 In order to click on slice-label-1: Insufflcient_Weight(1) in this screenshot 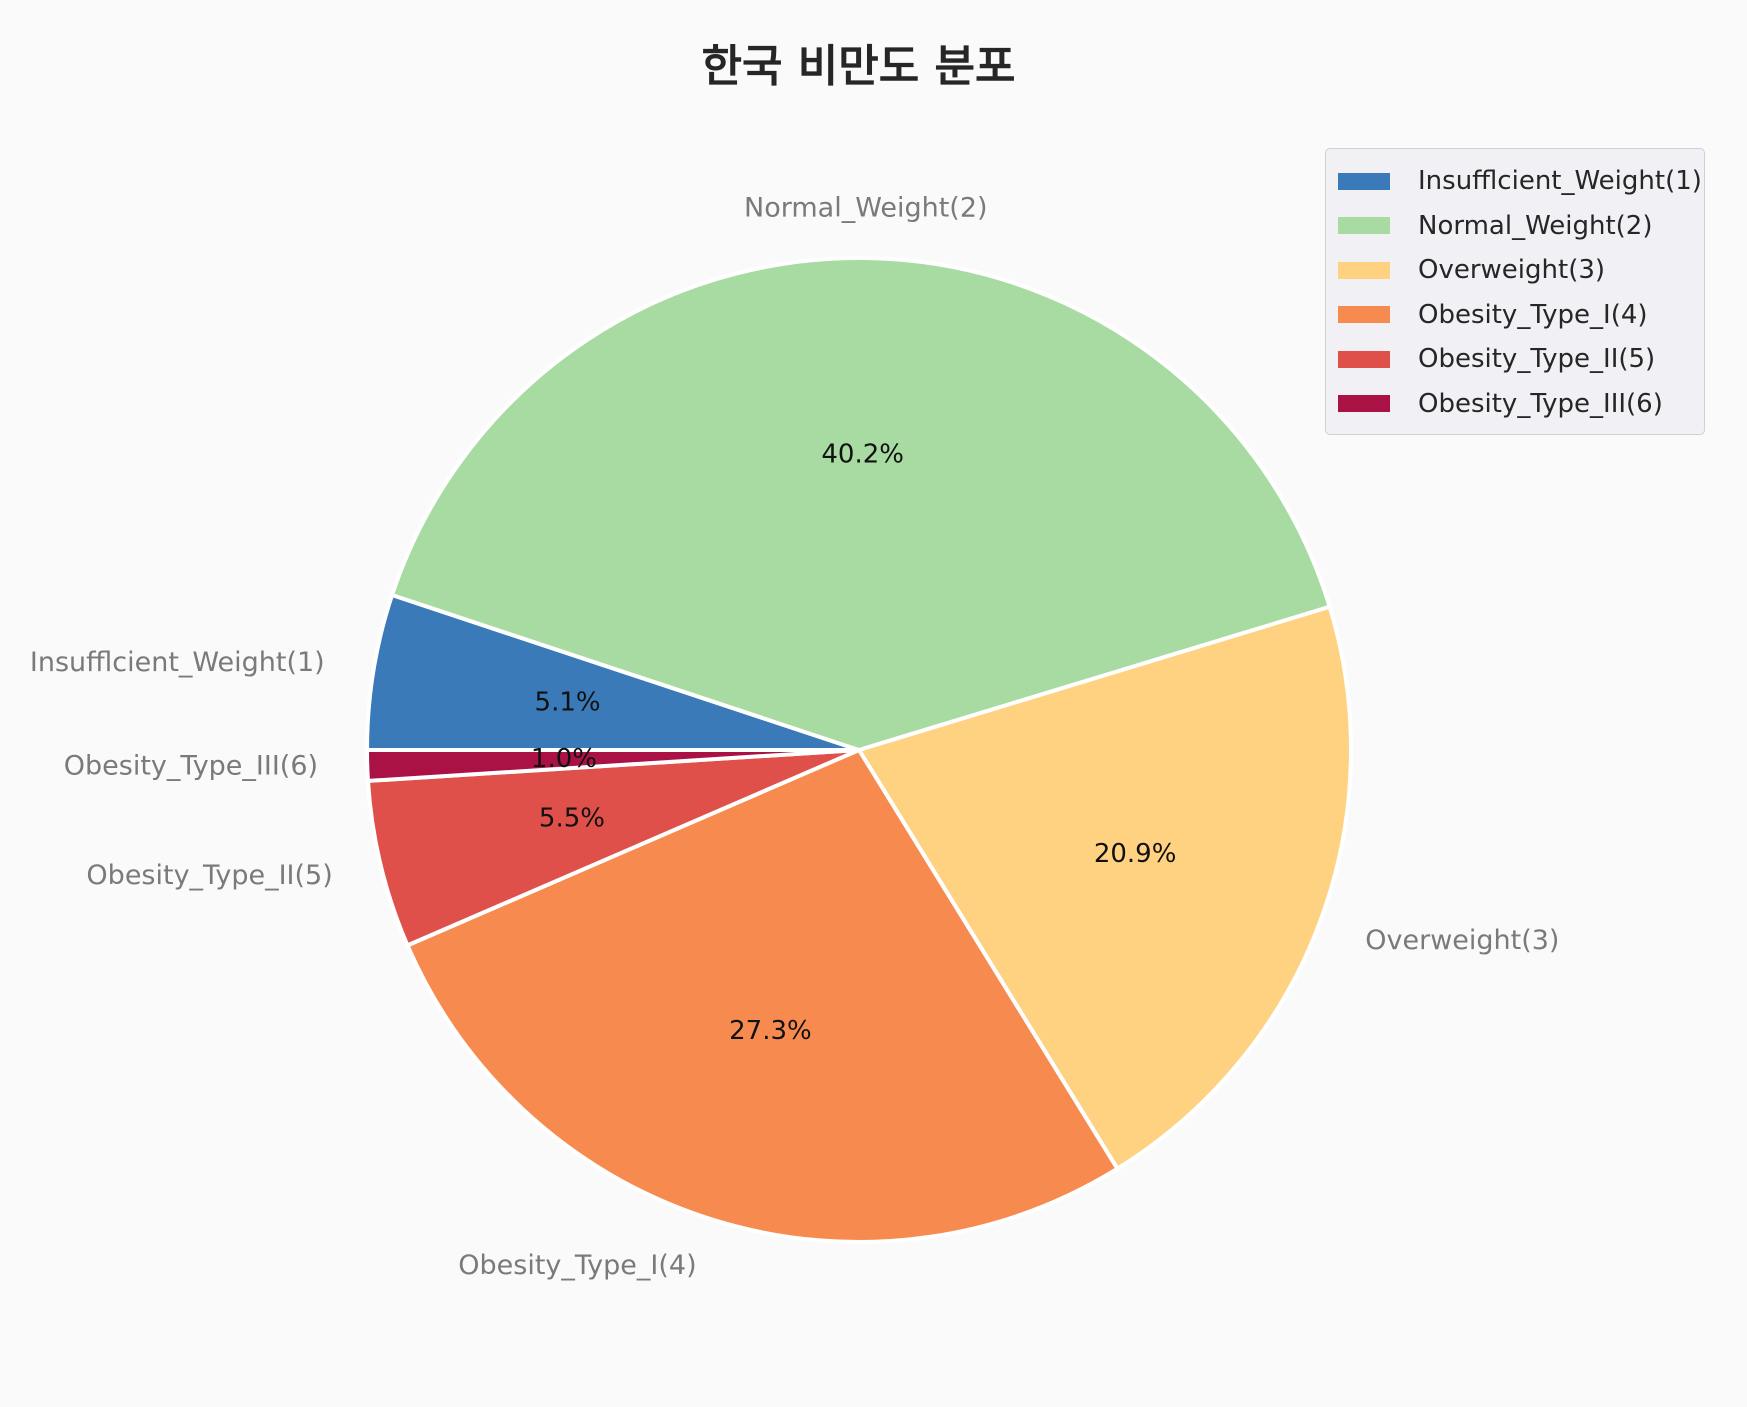, I will do `click(177, 662)`.